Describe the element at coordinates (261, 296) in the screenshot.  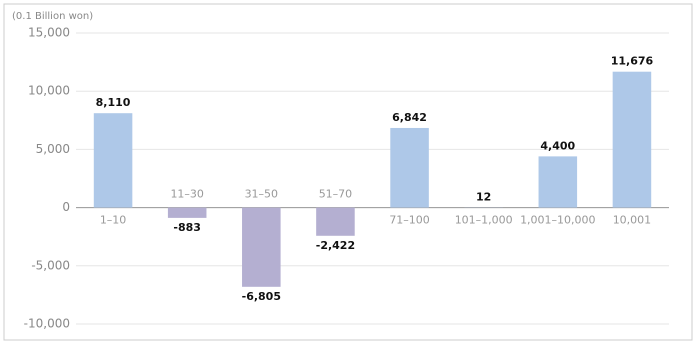
I see `value-label: -6,805` at that location.